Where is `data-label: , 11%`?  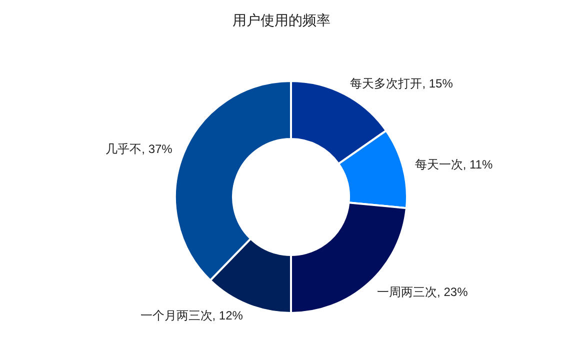
data-label: , 11% is located at coordinates (477, 165).